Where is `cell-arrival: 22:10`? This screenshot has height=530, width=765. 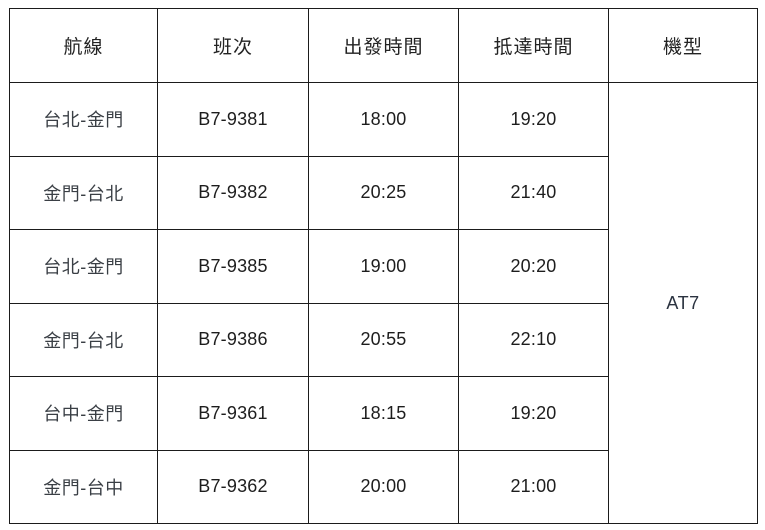
cell-arrival: 22:10 is located at coordinates (533, 339).